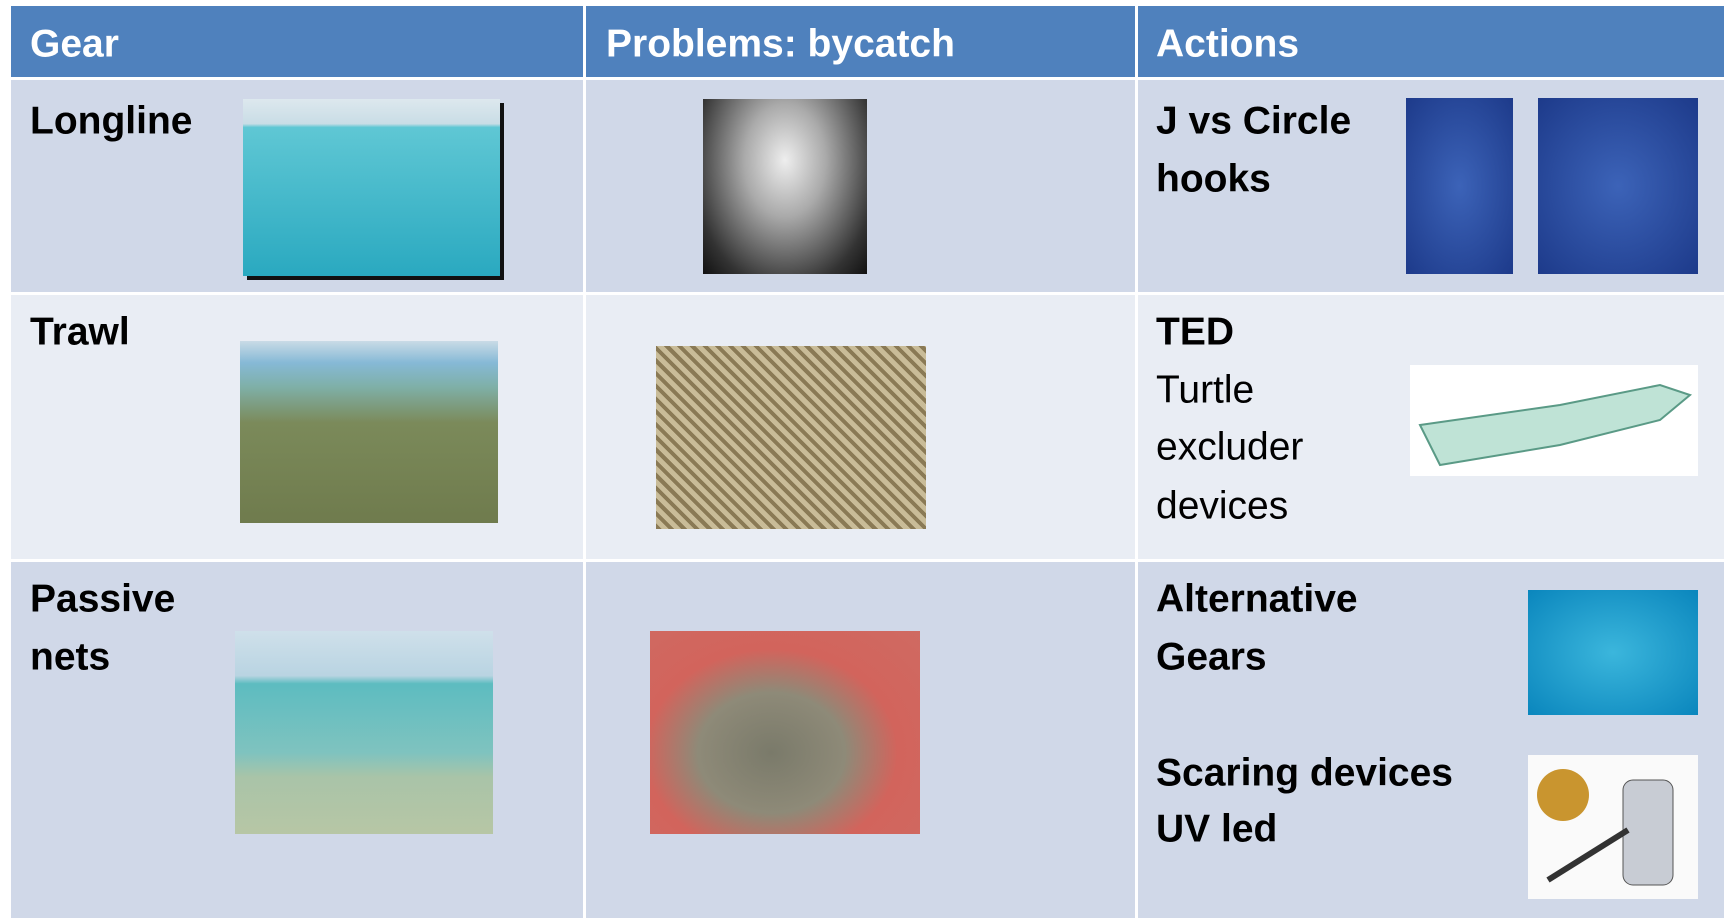 This screenshot has width=1724, height=918. Describe the element at coordinates (785, 732) in the screenshot. I see `turtles-image` at that location.